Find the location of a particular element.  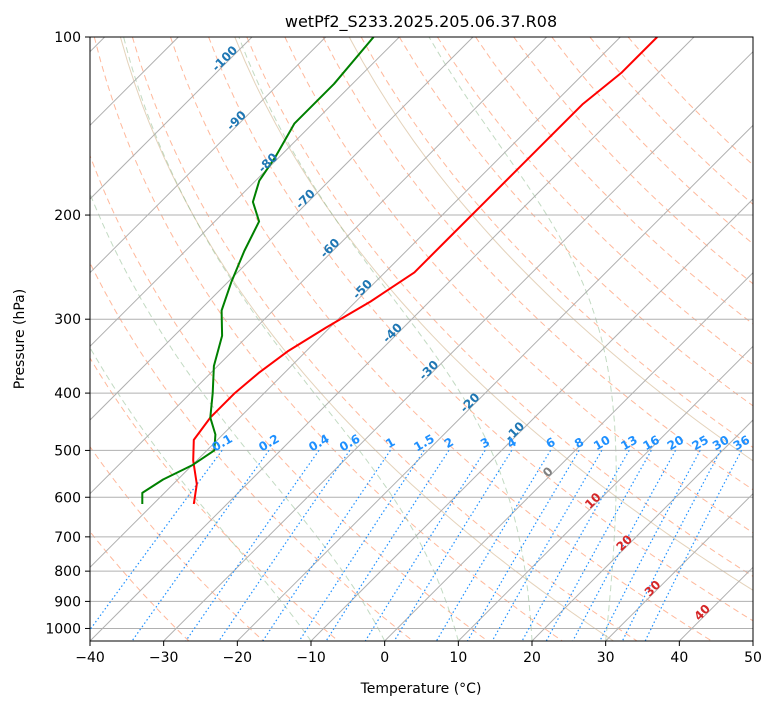

x-tick-label: 40 is located at coordinates (679, 658).